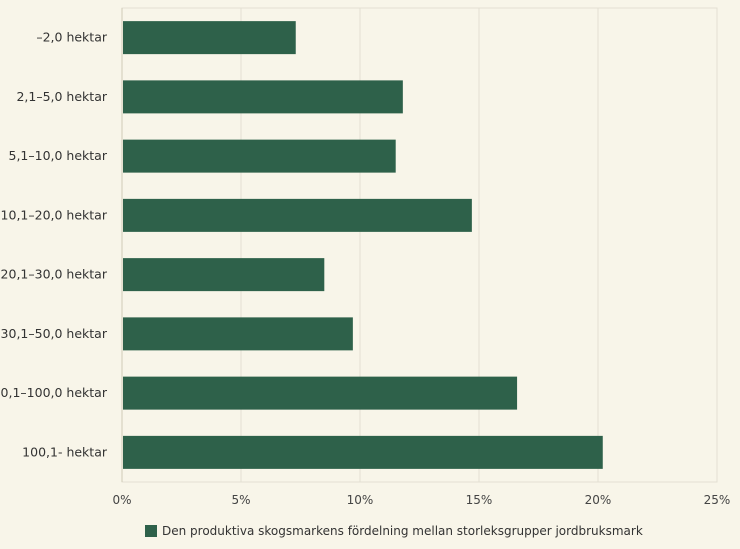 Image resolution: width=740 pixels, height=549 pixels. I want to click on category-label: 2,1–5,0 hektar, so click(61, 96).